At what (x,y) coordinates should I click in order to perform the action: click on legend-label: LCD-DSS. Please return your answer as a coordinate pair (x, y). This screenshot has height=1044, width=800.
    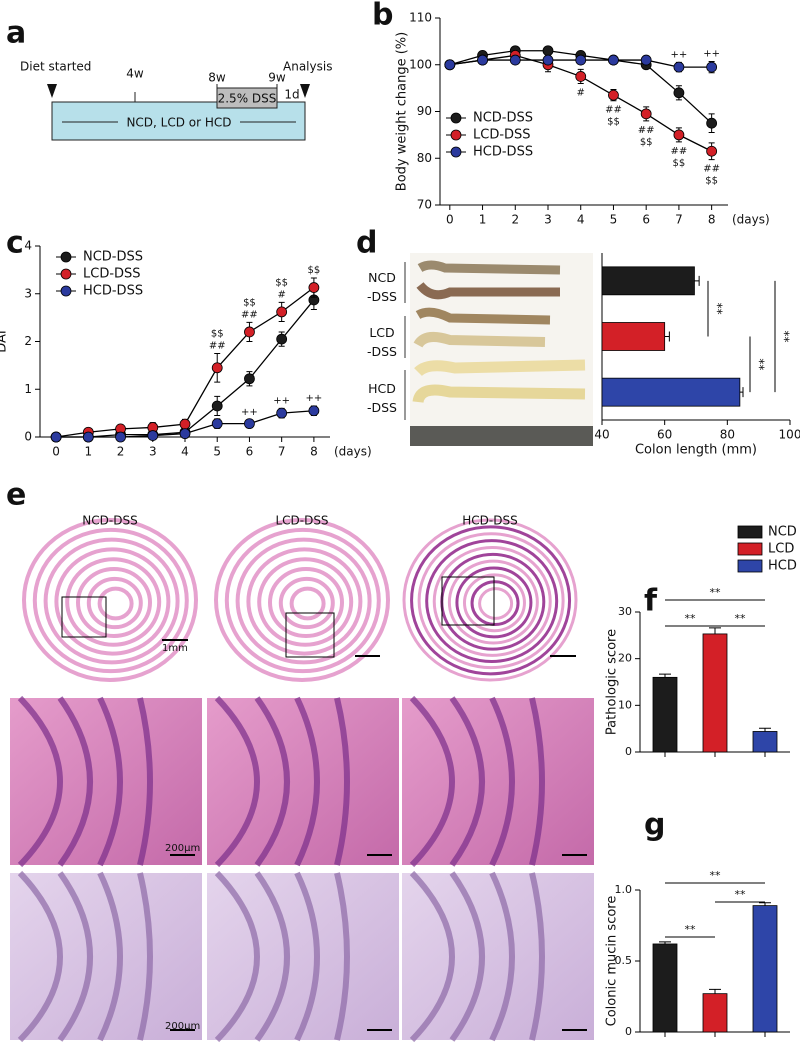
    Looking at the image, I should click on (112, 274).